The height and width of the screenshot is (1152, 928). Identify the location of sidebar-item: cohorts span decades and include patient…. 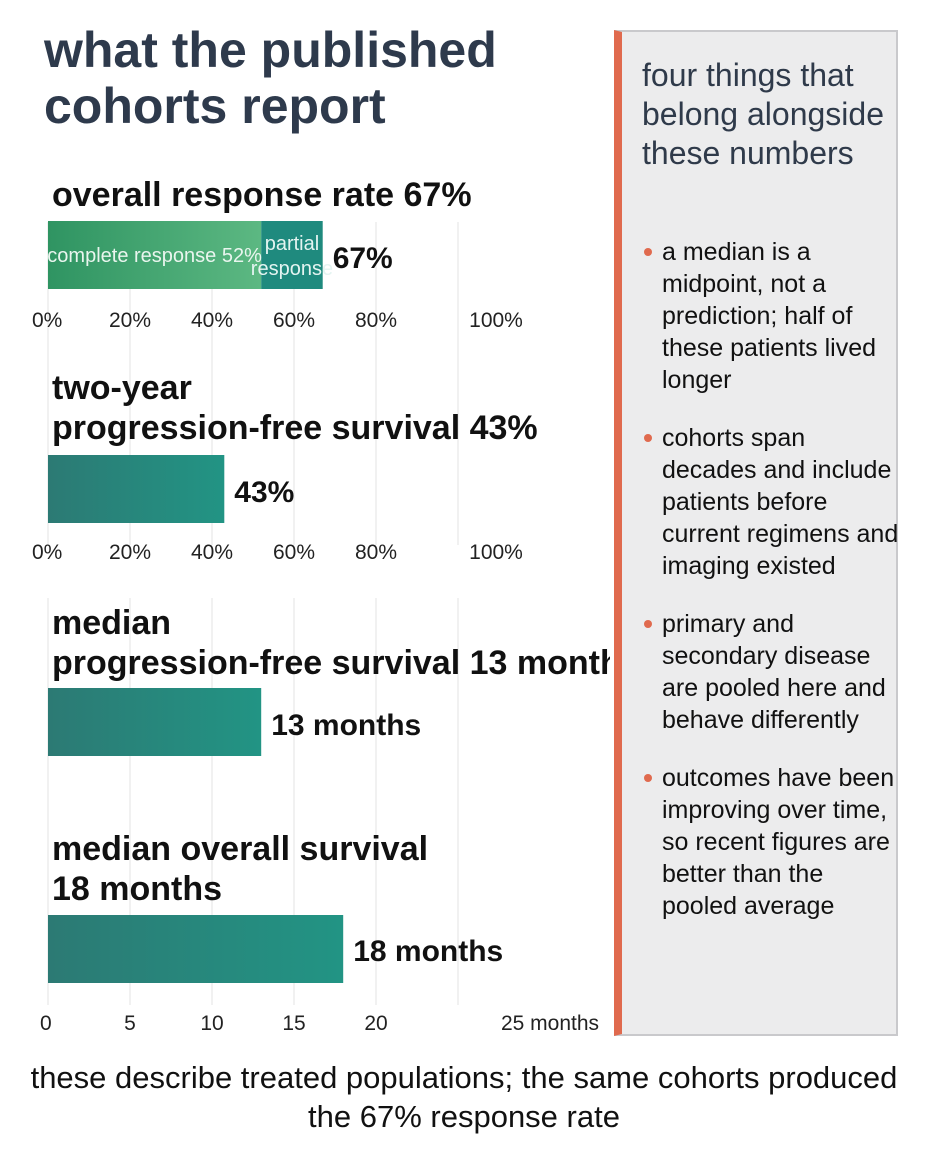
(771, 502).